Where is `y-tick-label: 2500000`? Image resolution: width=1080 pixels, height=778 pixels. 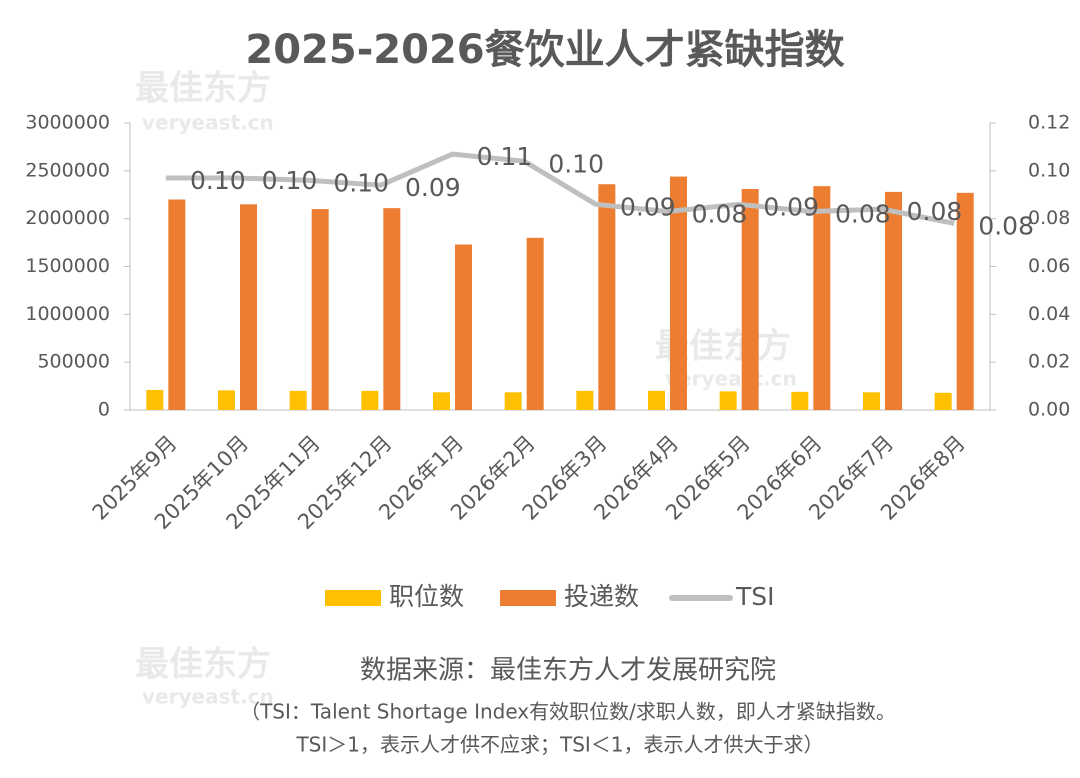 y-tick-label: 2500000 is located at coordinates (67, 170).